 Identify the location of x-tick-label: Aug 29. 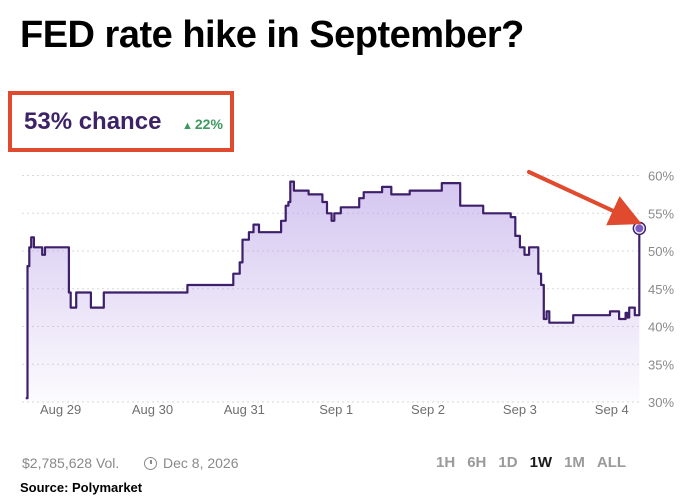
(60, 409).